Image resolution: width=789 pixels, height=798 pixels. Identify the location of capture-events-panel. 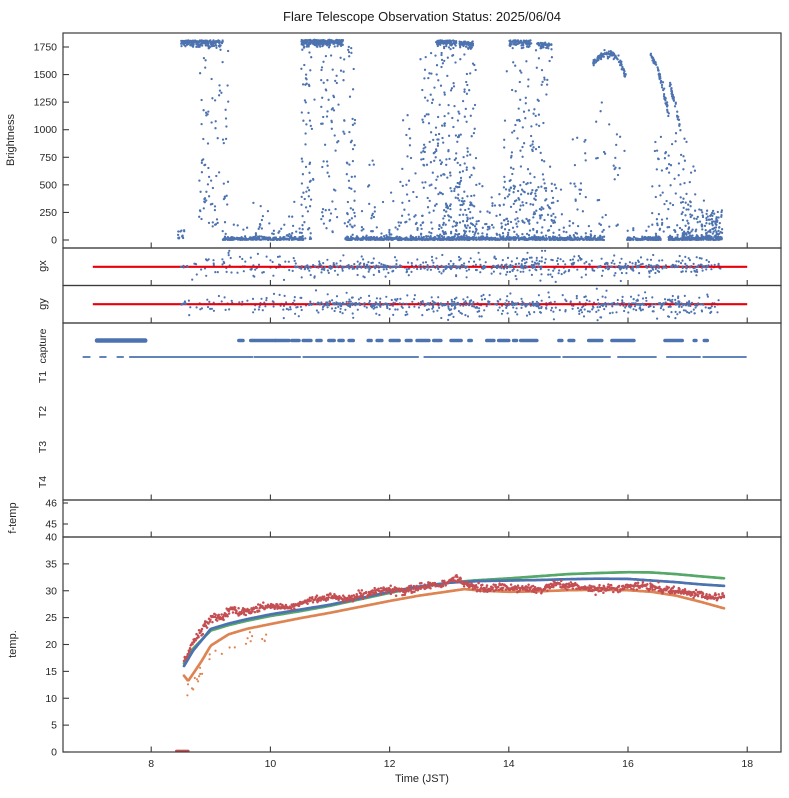
(414, 348).